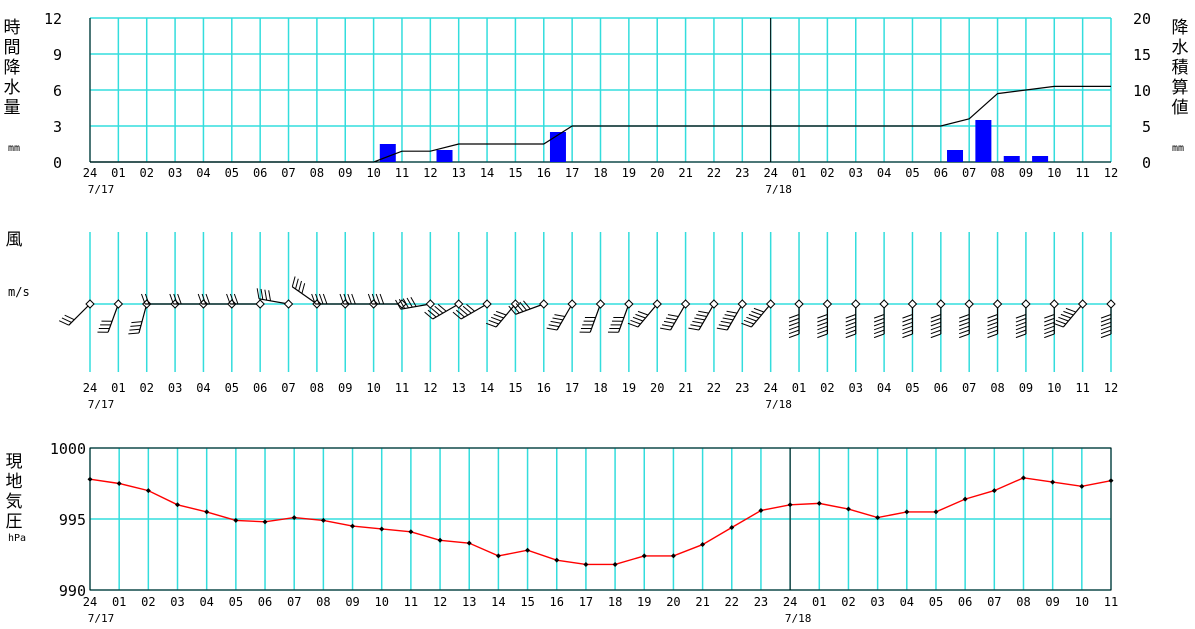  Describe the element at coordinates (572, 388) in the screenshot. I see `wind-hour-label: 17` at that location.